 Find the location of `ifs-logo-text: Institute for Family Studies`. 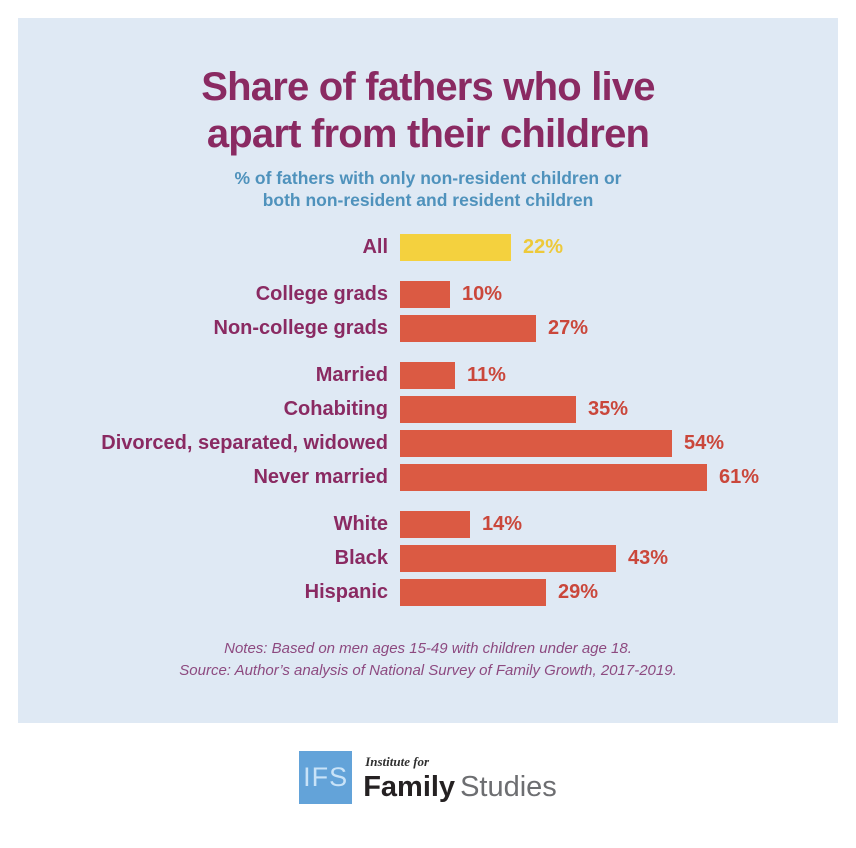

ifs-logo-text: Institute for Family Studies is located at coordinates (460, 777).